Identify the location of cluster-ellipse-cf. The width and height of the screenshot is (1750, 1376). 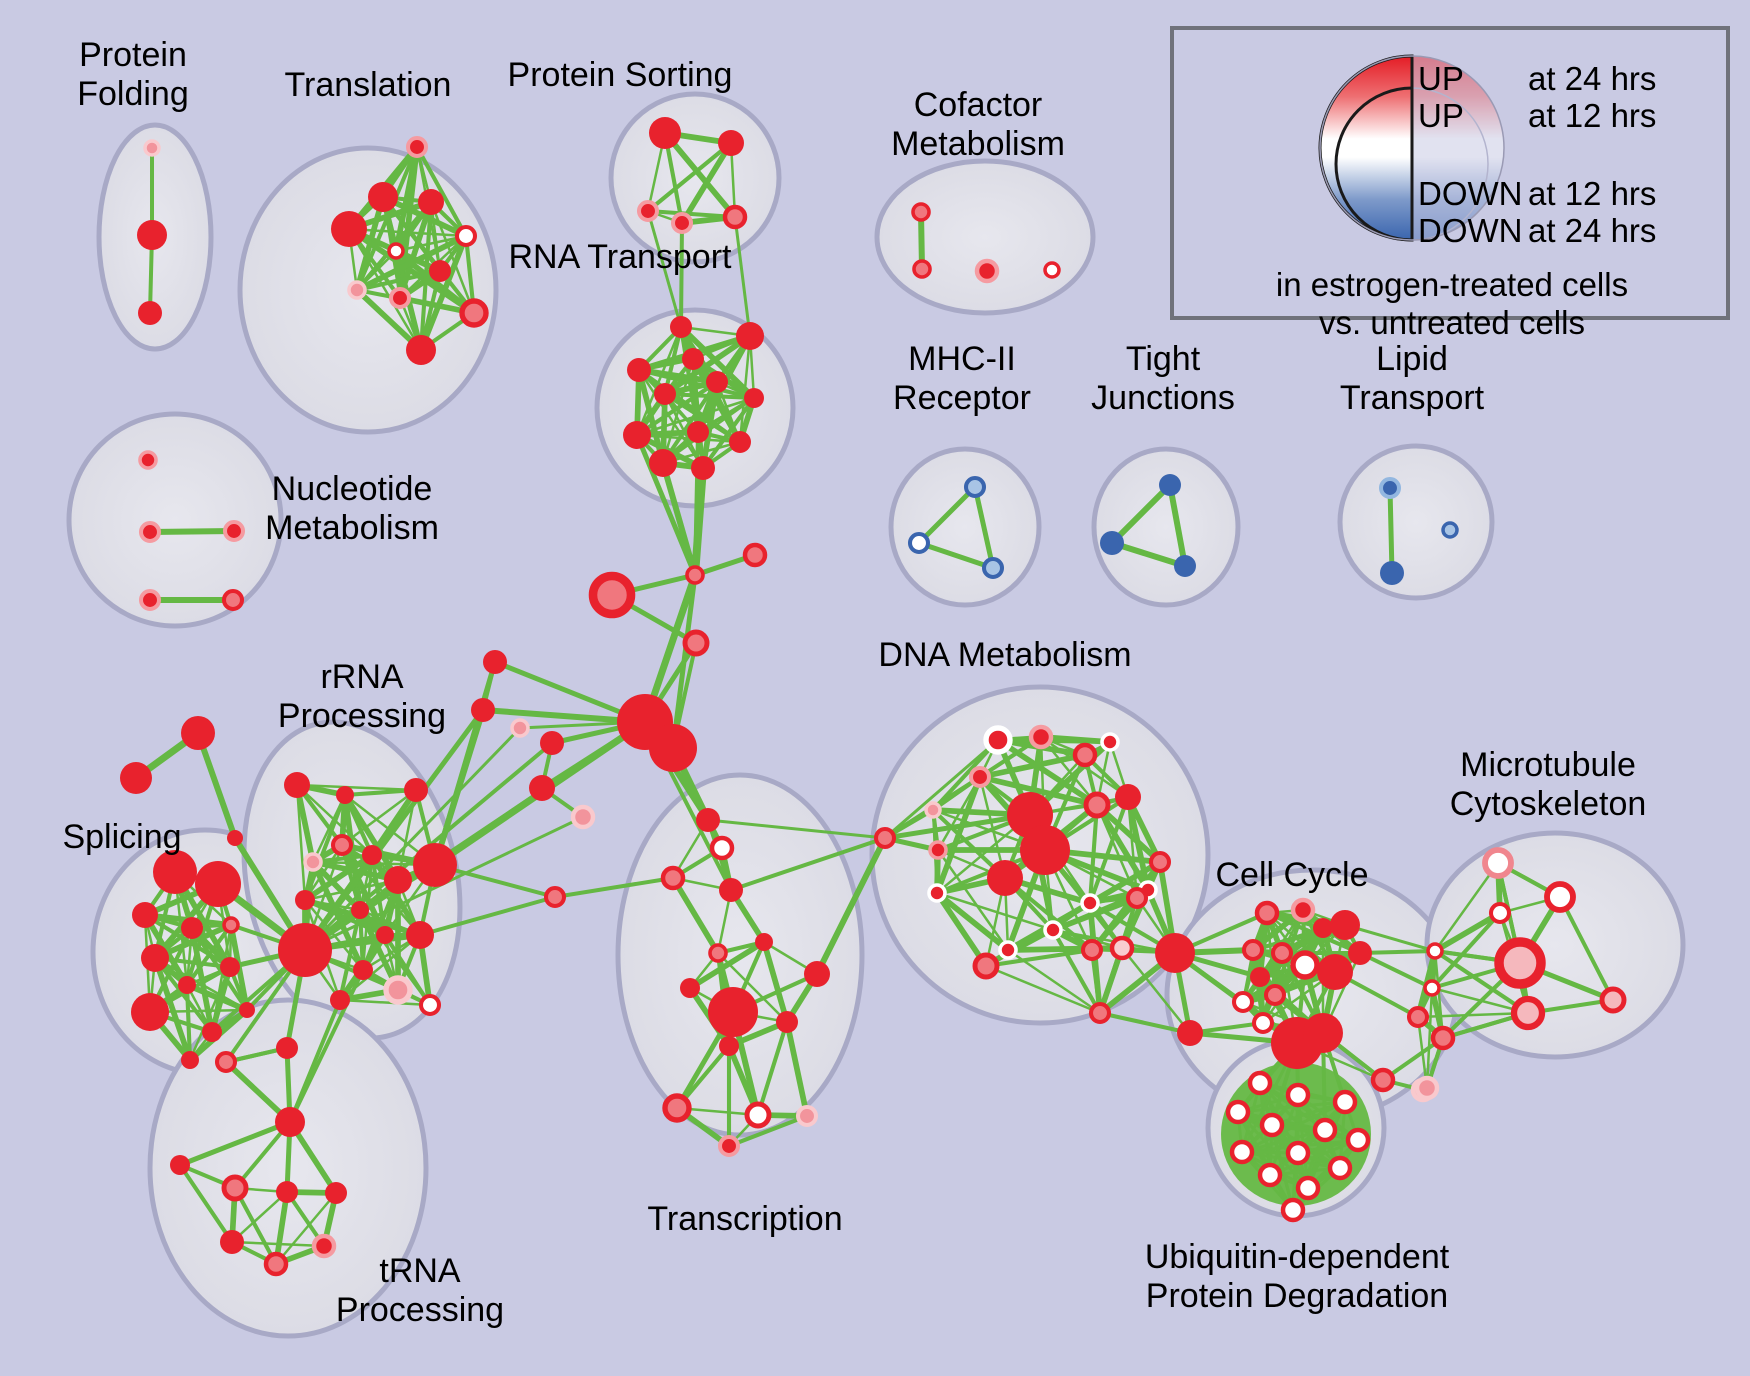
(985, 237).